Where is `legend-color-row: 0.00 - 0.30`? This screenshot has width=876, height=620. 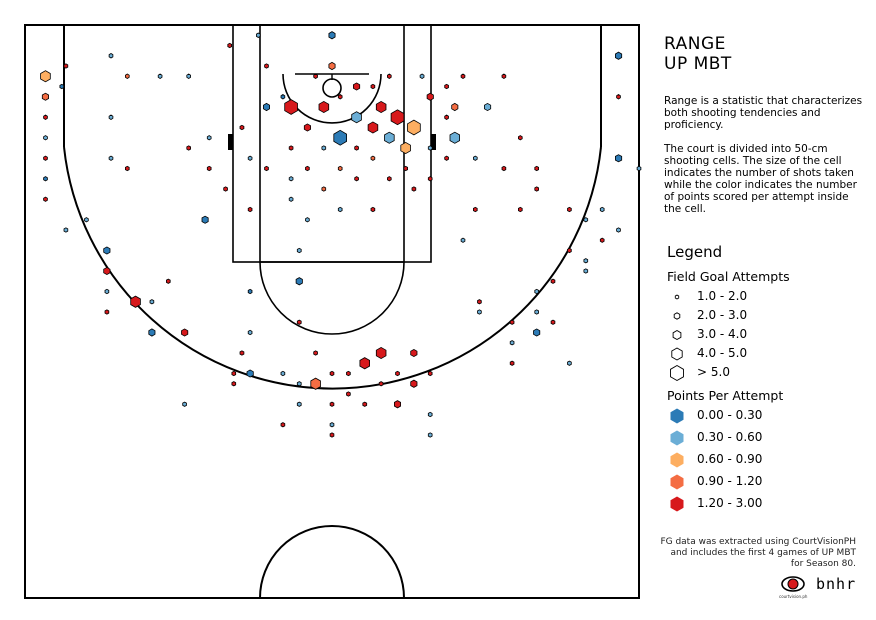
legend-color-row: 0.00 - 0.30 is located at coordinates (762, 416).